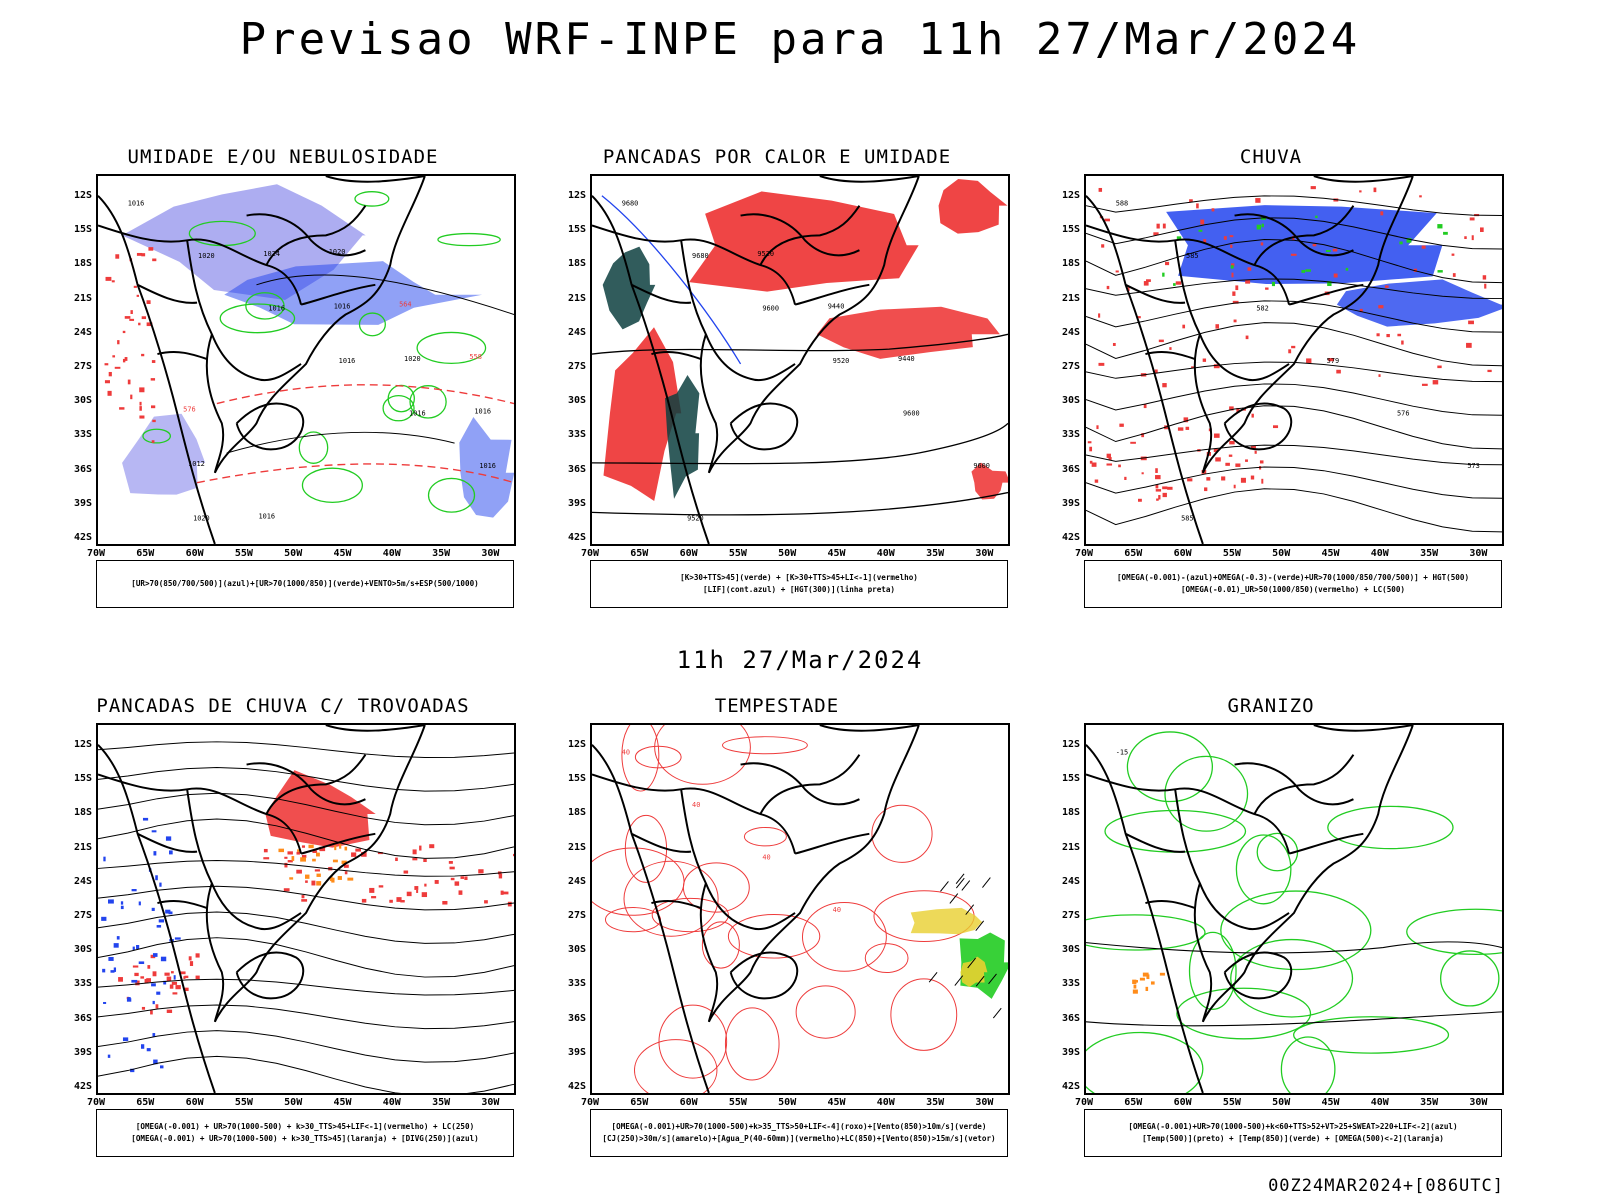 The height and width of the screenshot is (1200, 1600). What do you see at coordinates (1084, 553) in the screenshot?
I see `lon-tick-label: 70W` at bounding box center [1084, 553].